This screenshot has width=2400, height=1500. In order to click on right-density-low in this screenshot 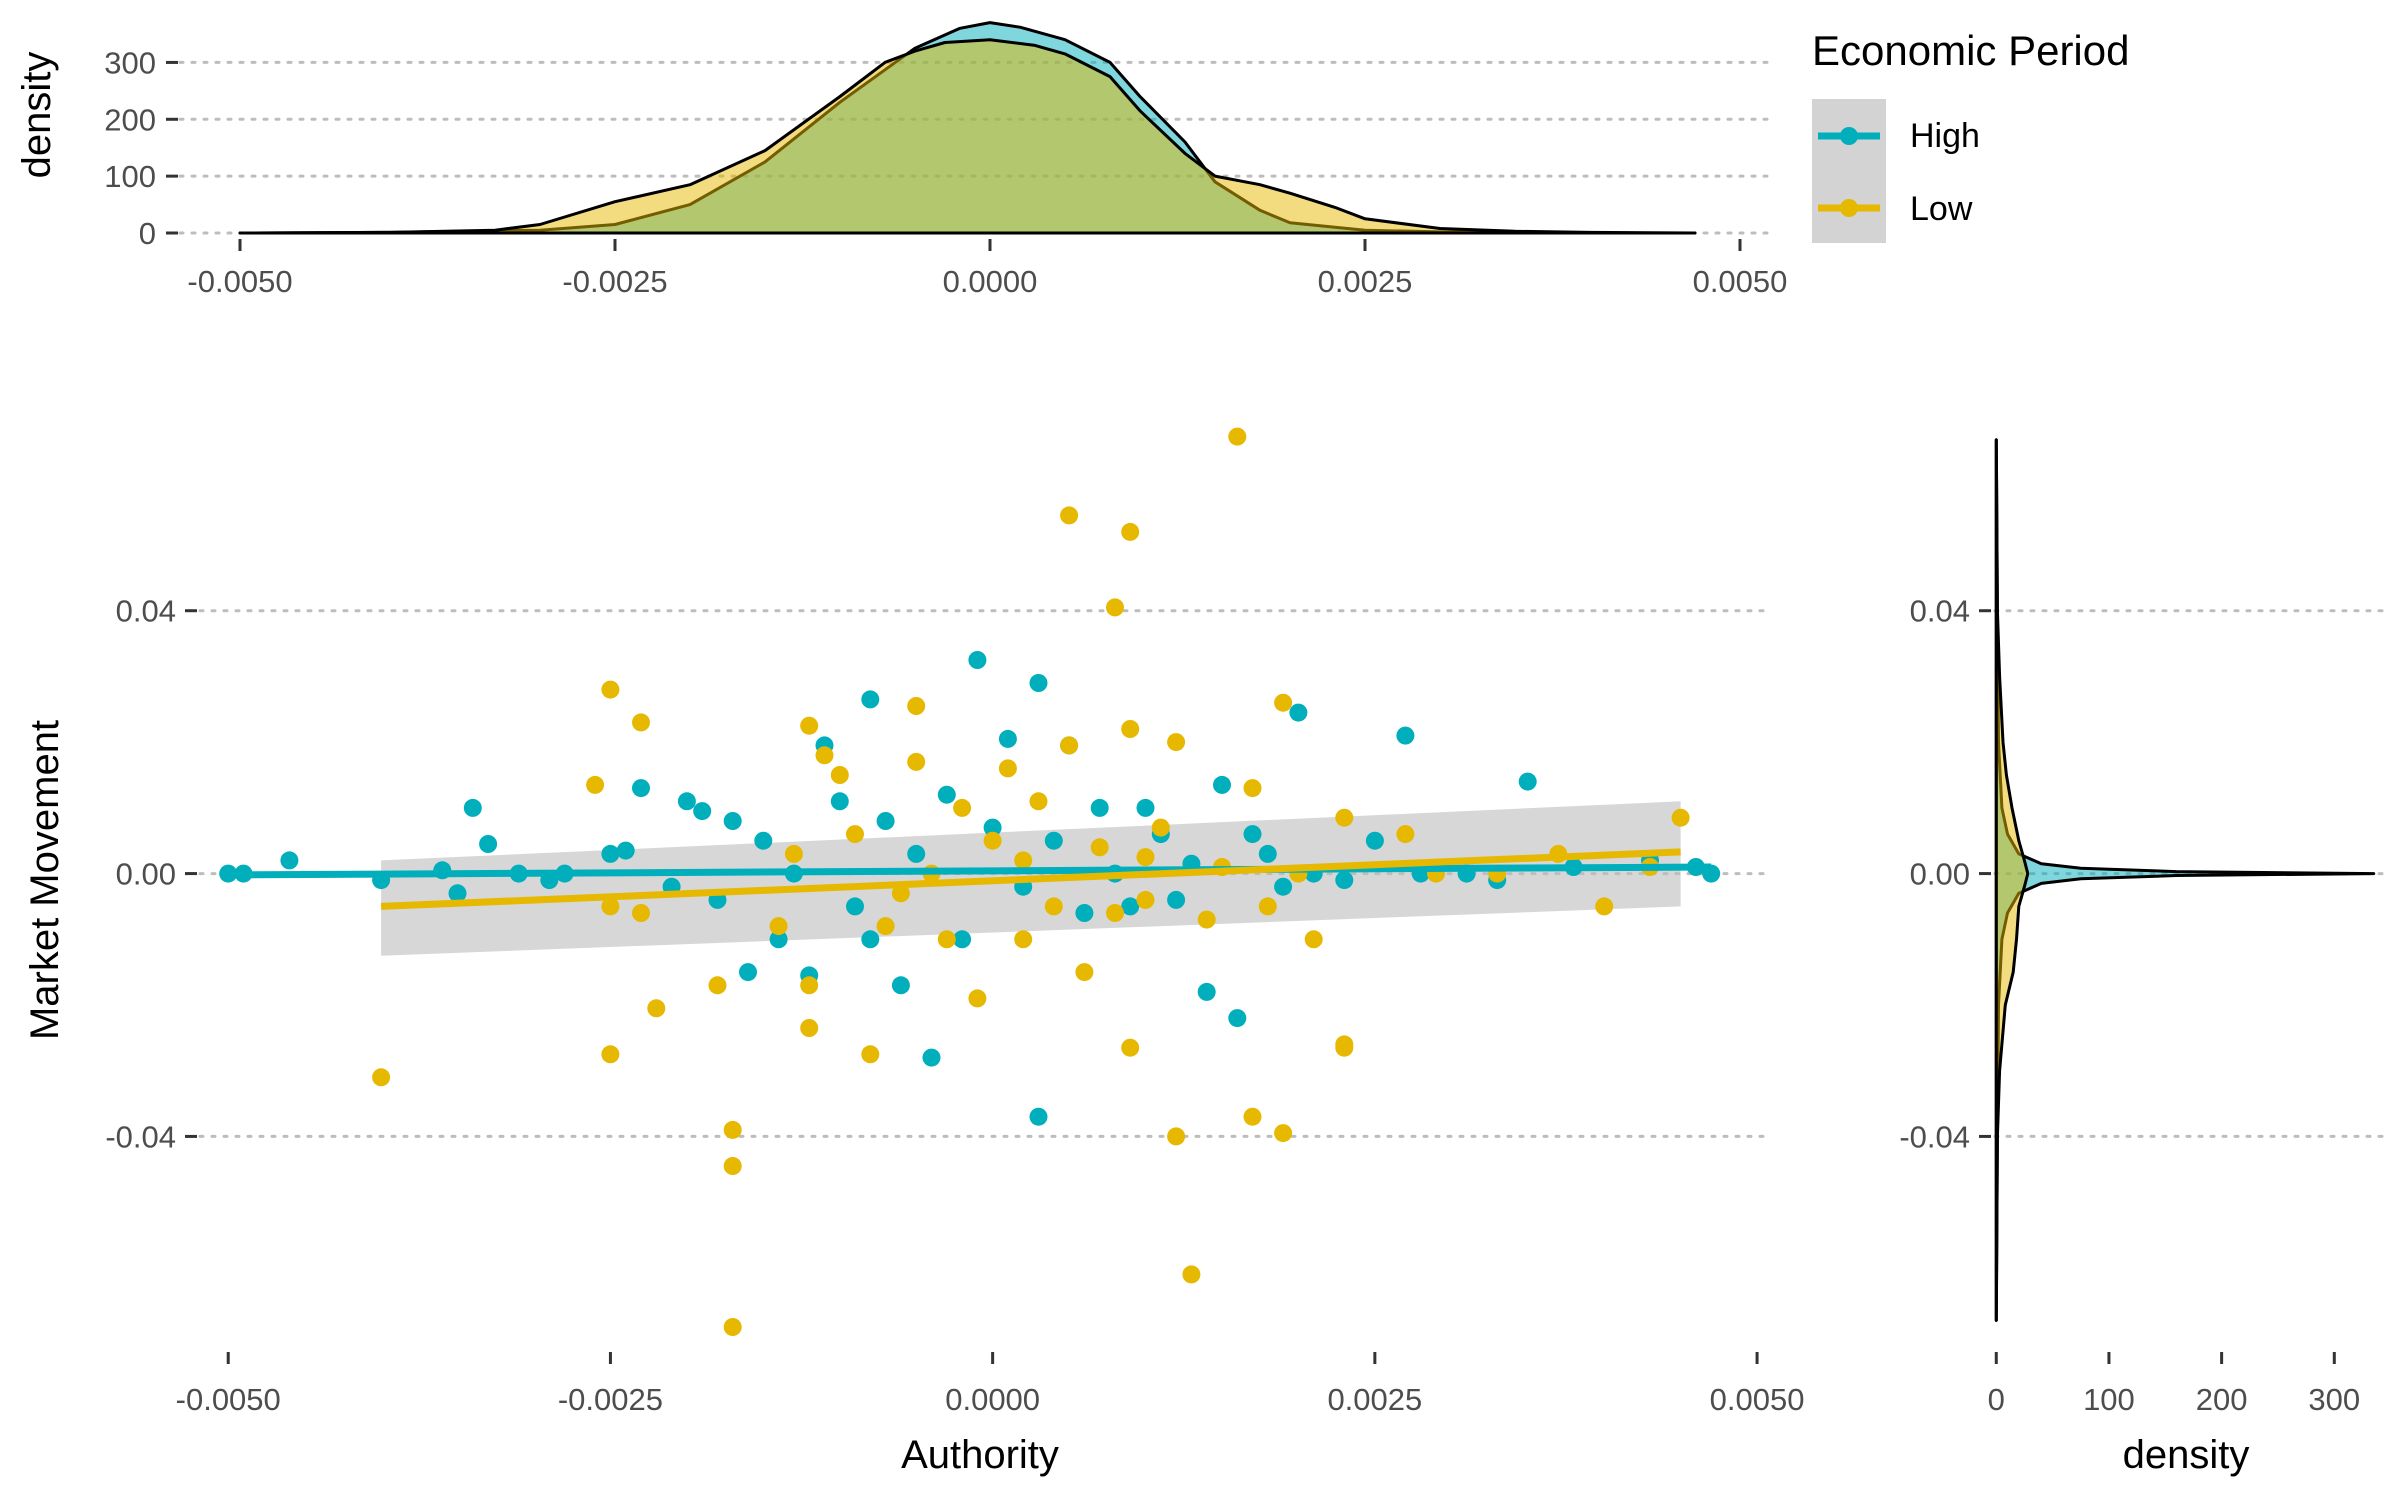, I will do `click(2012, 880)`.